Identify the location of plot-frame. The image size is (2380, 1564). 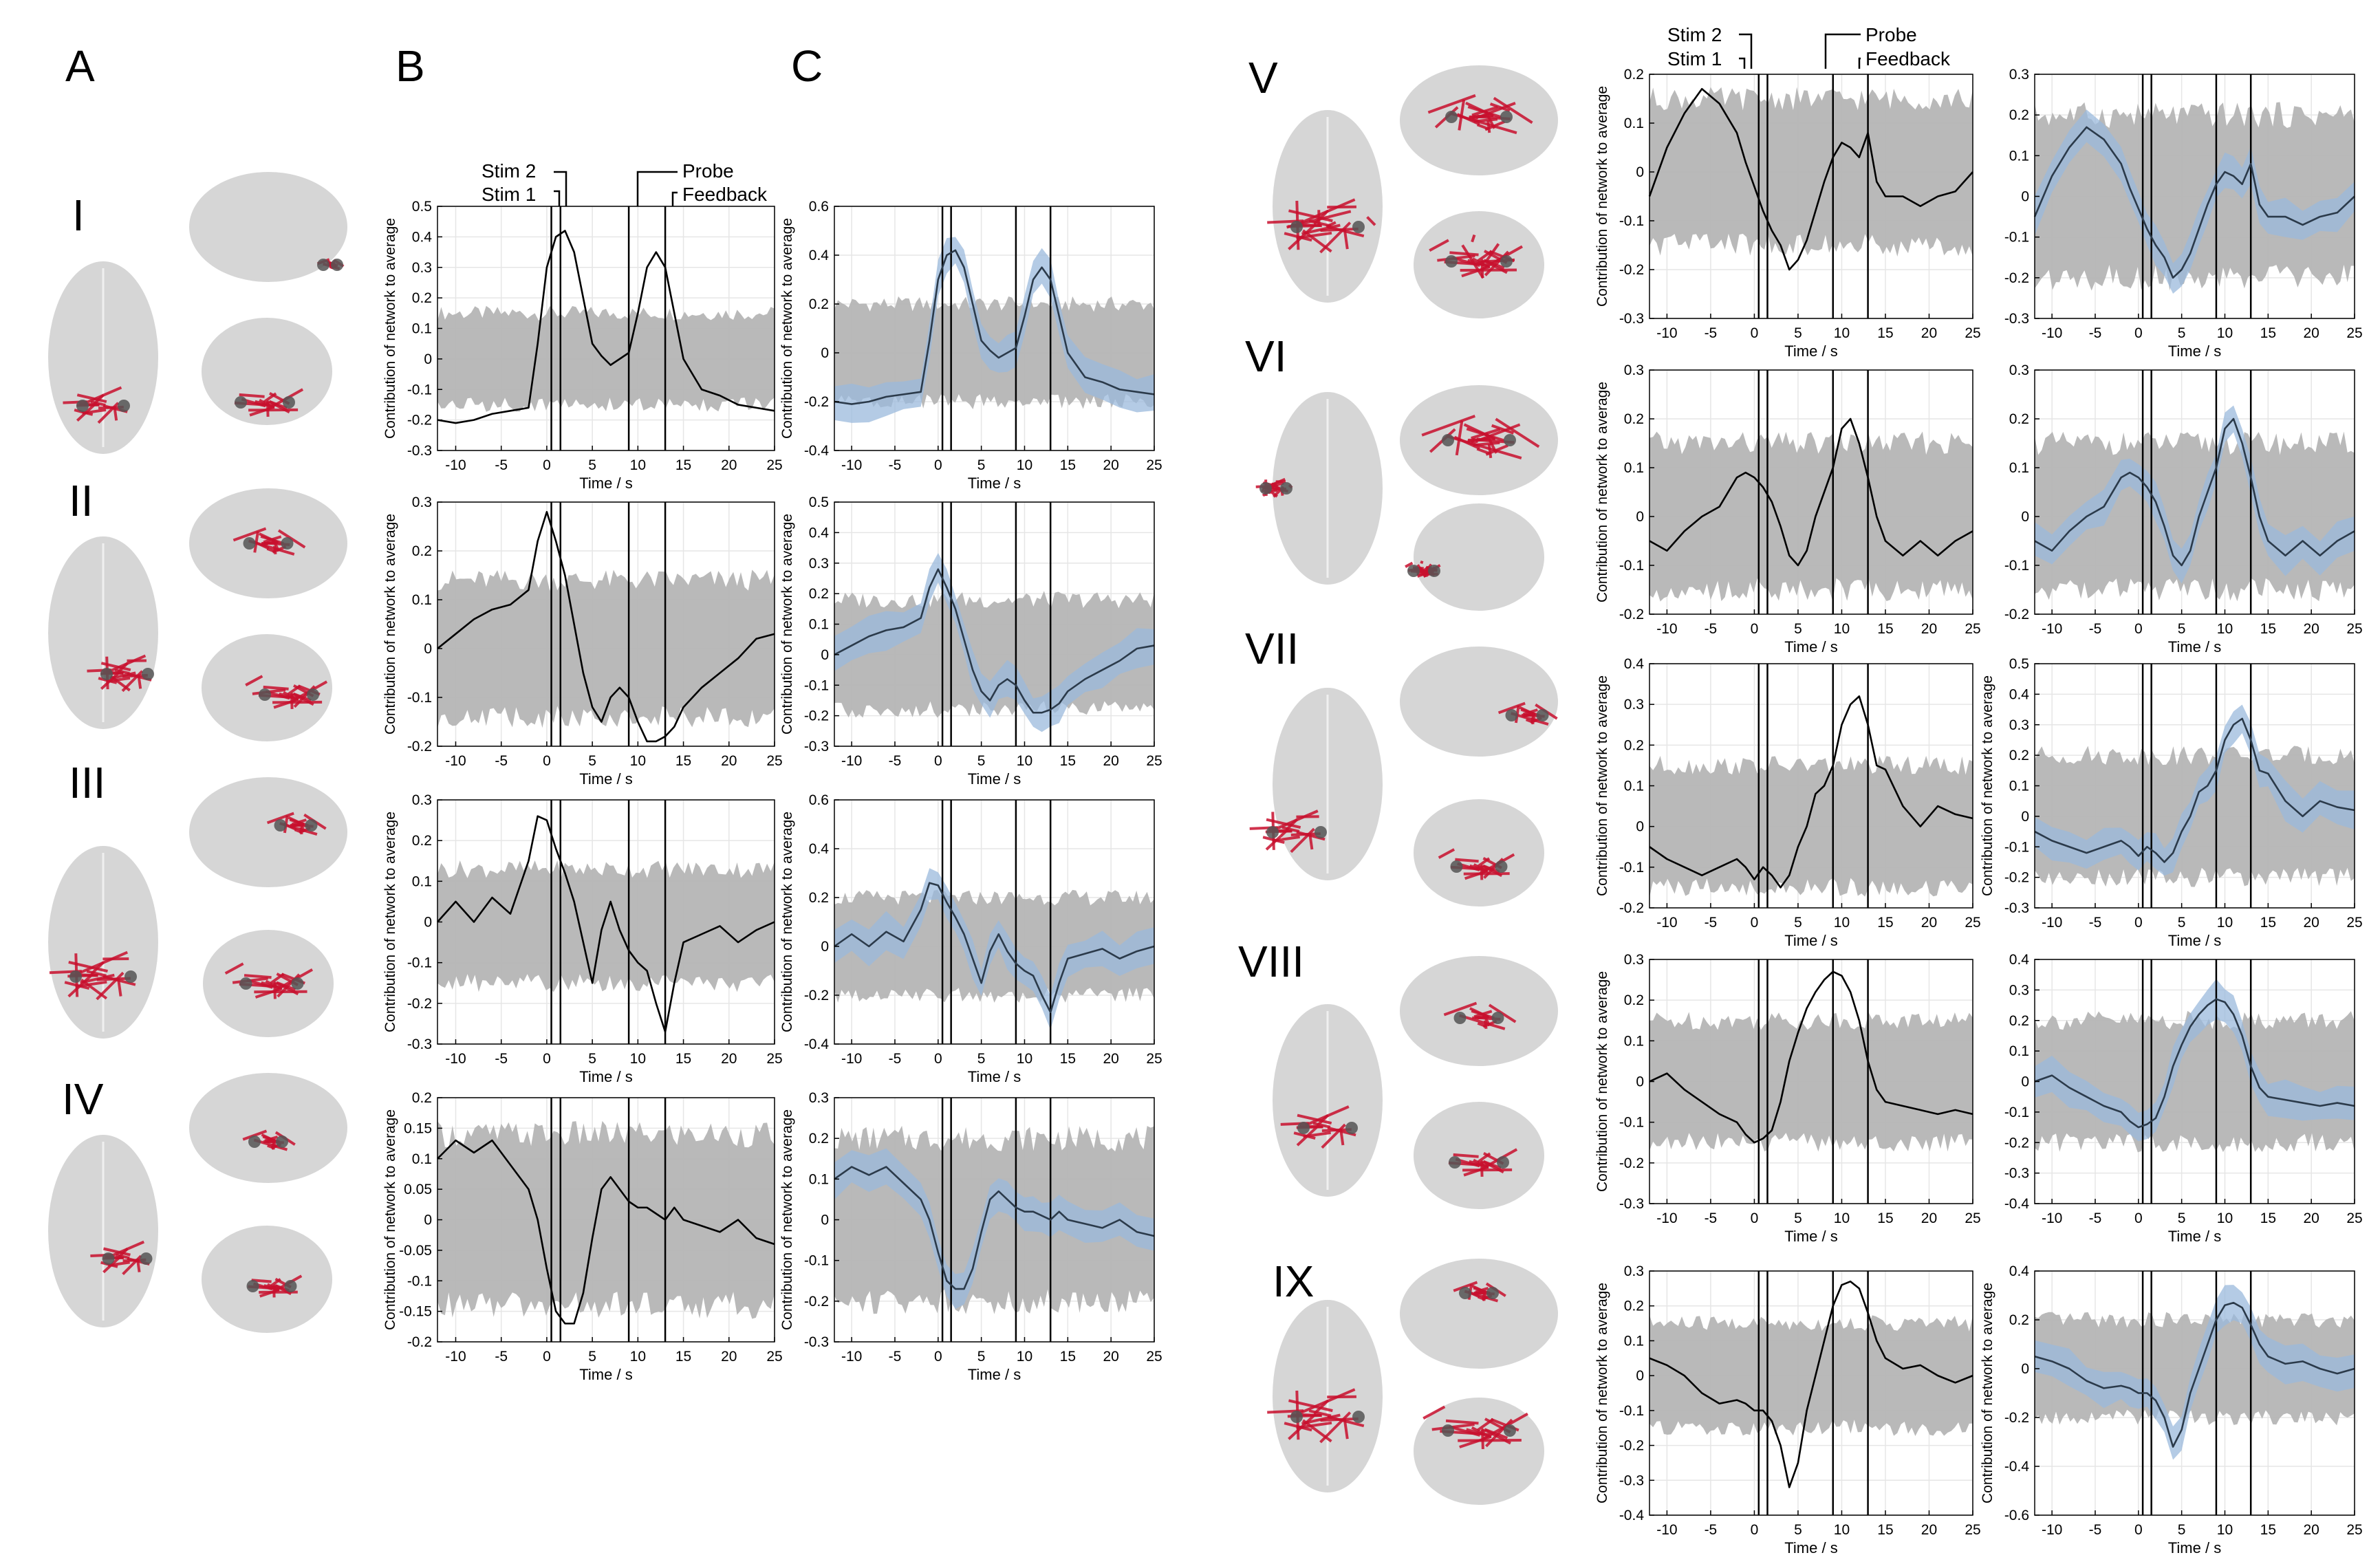
(1811, 197).